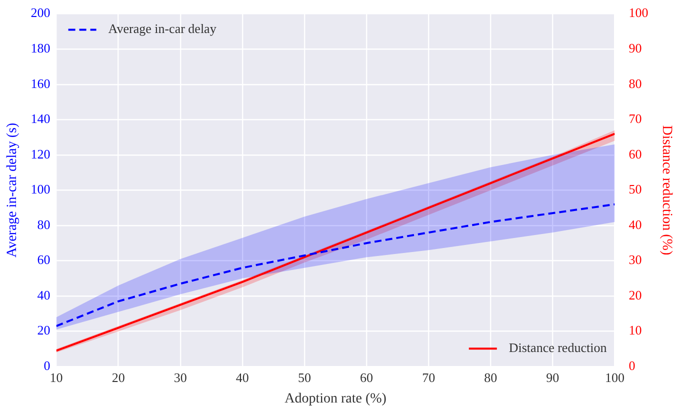 The height and width of the screenshot is (407, 685). What do you see at coordinates (429, 377) in the screenshot?
I see `x-tick-label: 70` at bounding box center [429, 377].